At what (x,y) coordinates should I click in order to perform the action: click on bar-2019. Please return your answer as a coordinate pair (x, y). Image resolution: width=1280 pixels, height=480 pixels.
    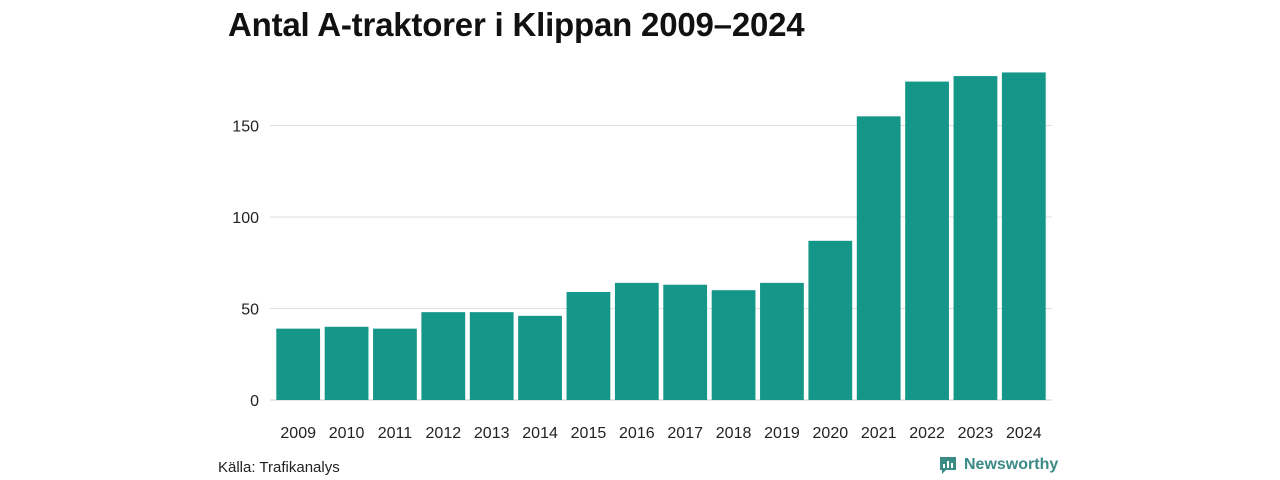
    Looking at the image, I should click on (782, 341).